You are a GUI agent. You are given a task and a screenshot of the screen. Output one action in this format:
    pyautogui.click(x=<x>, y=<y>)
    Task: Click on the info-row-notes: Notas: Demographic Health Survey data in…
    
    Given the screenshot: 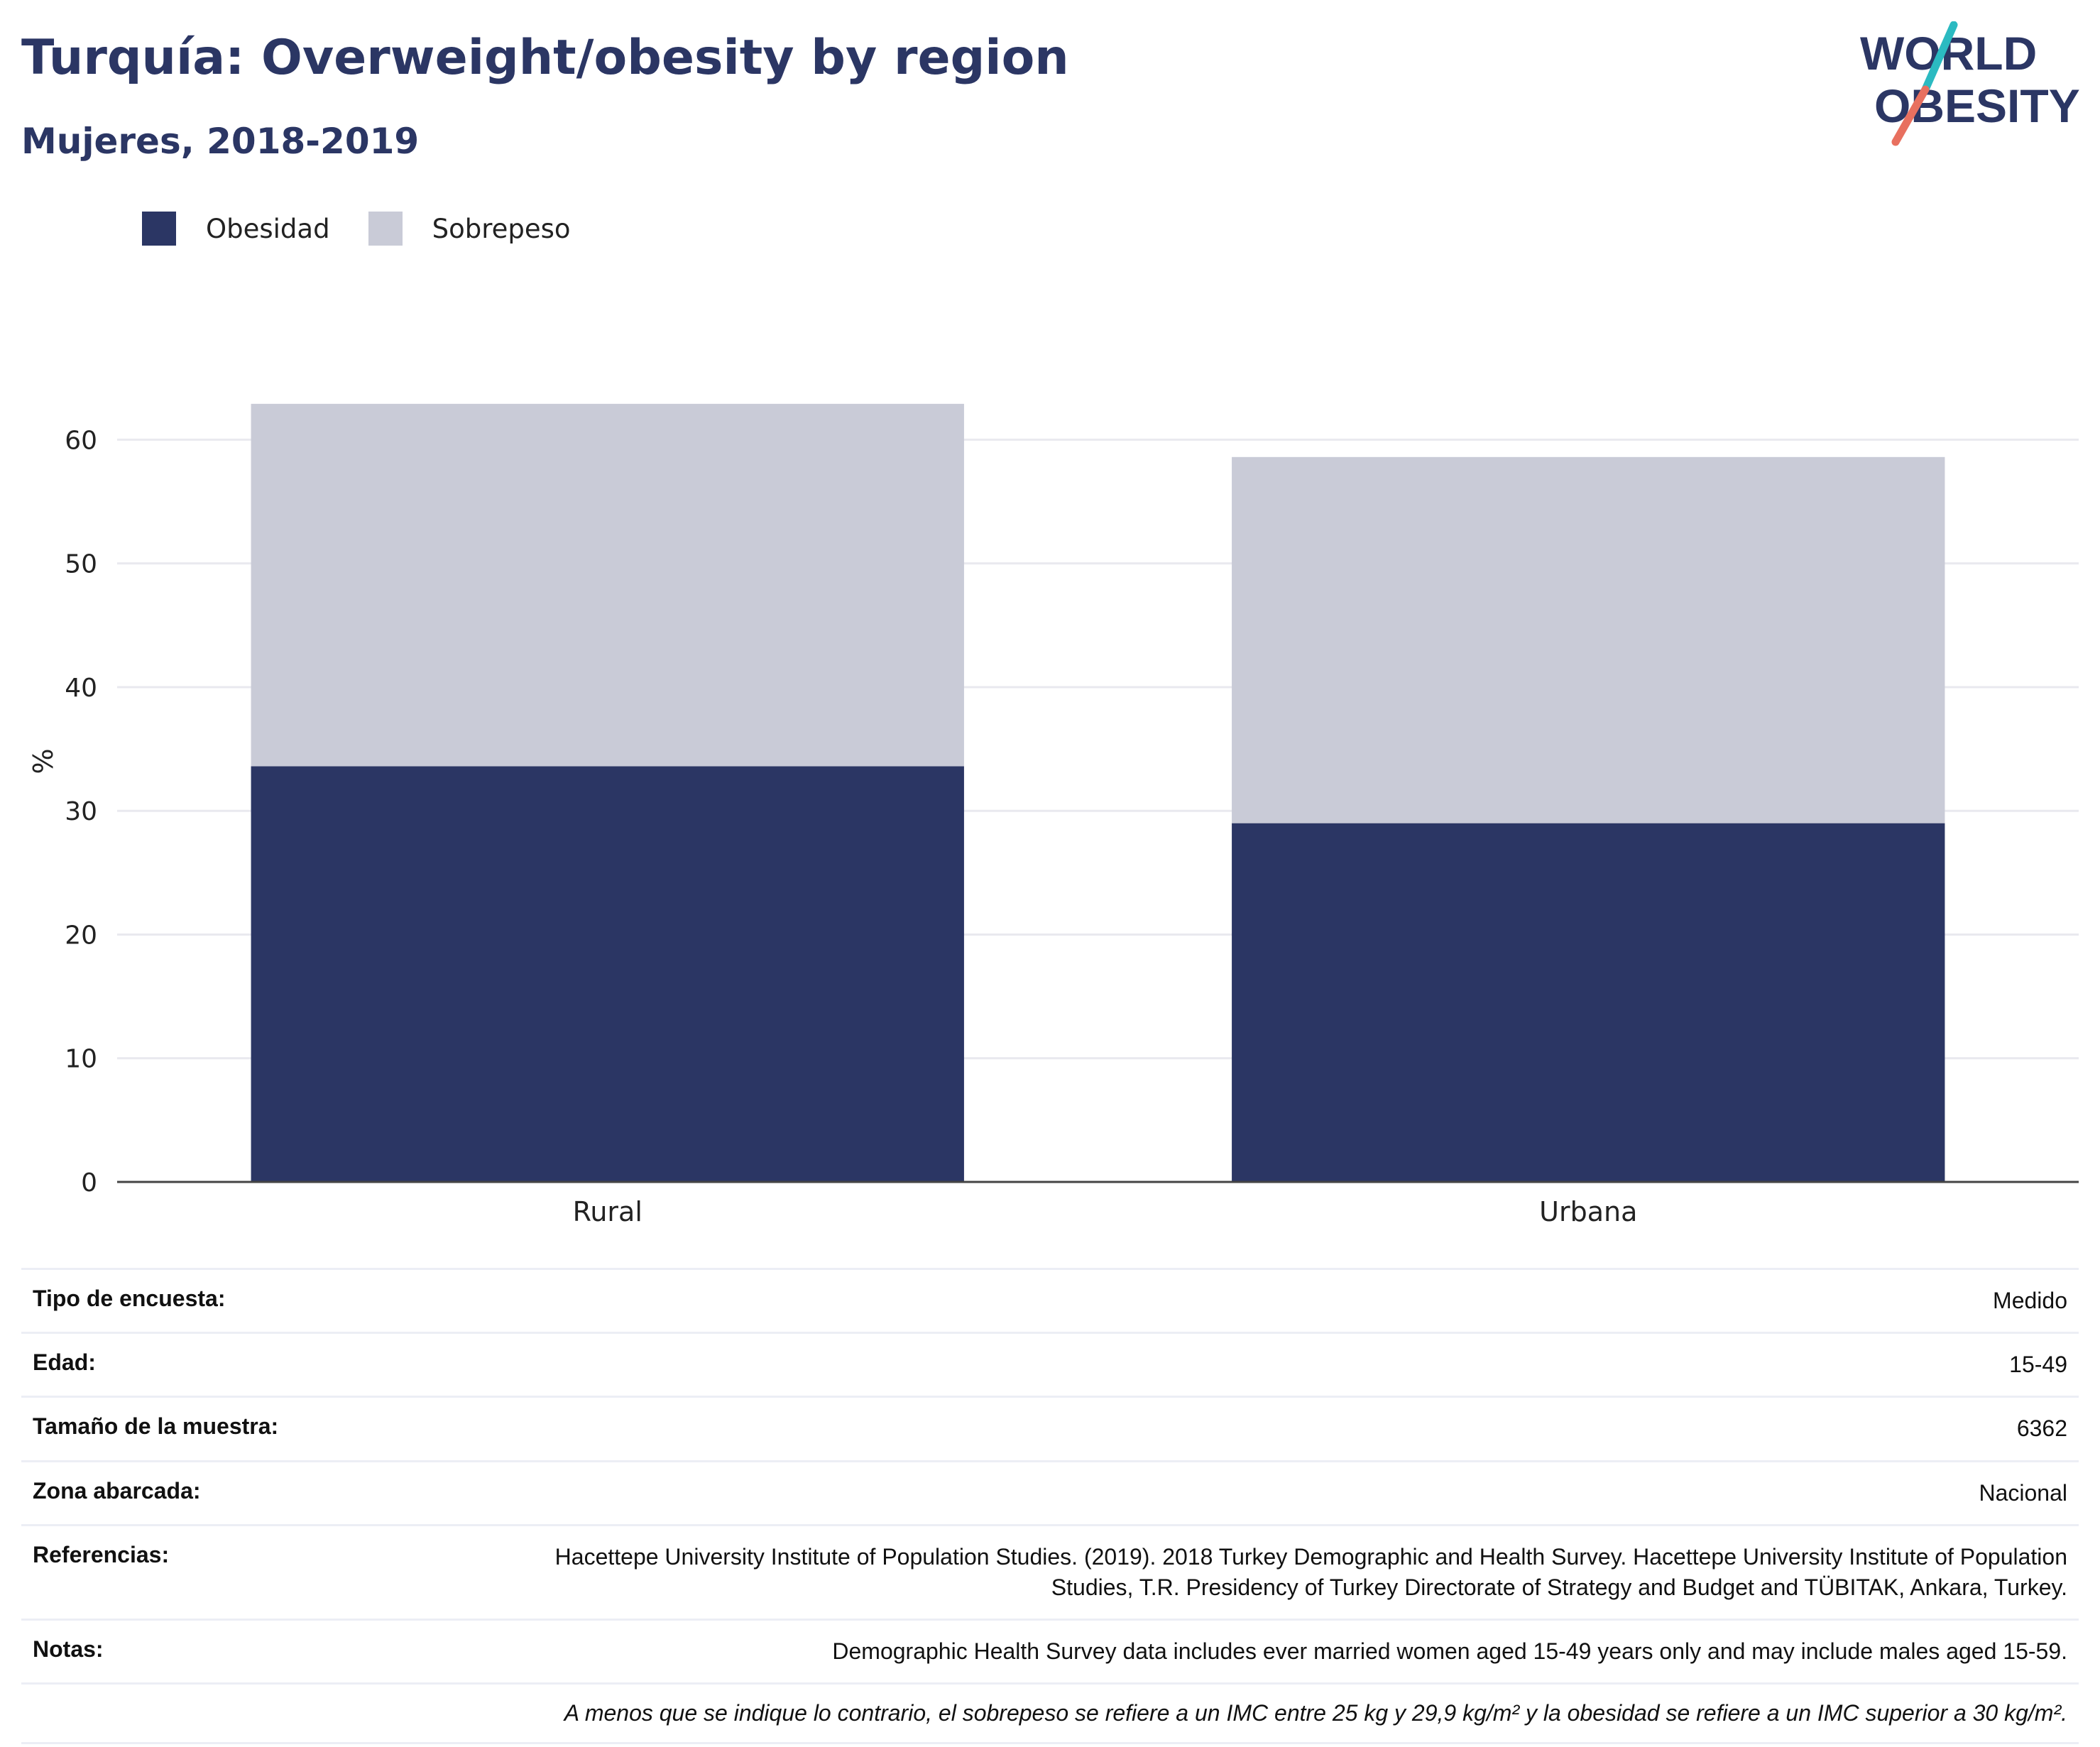 What is the action you would take?
    pyautogui.click(x=1050, y=1651)
    